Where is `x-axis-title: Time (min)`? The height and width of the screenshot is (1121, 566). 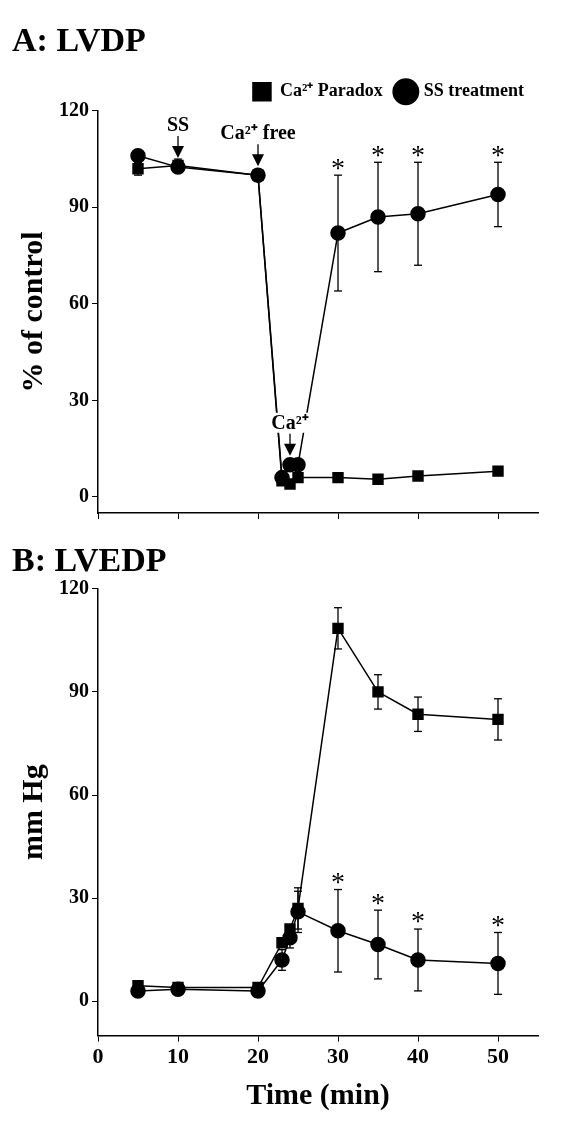
x-axis-title: Time (min) is located at coordinates (318, 1093).